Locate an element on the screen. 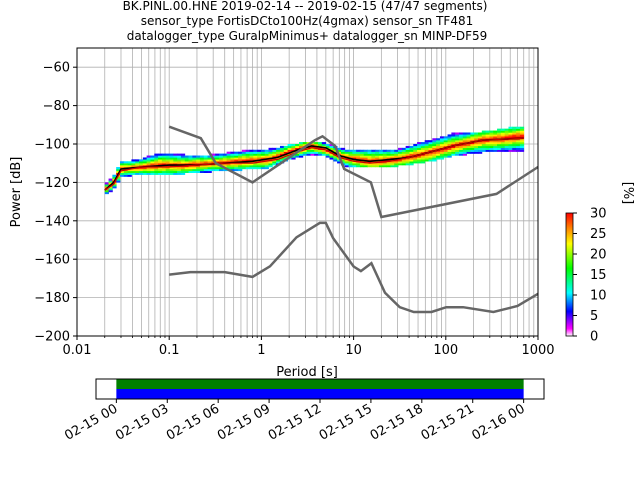 Image resolution: width=640 pixels, height=480 pixels. x-axis-label: Period [s] is located at coordinates (307, 372).